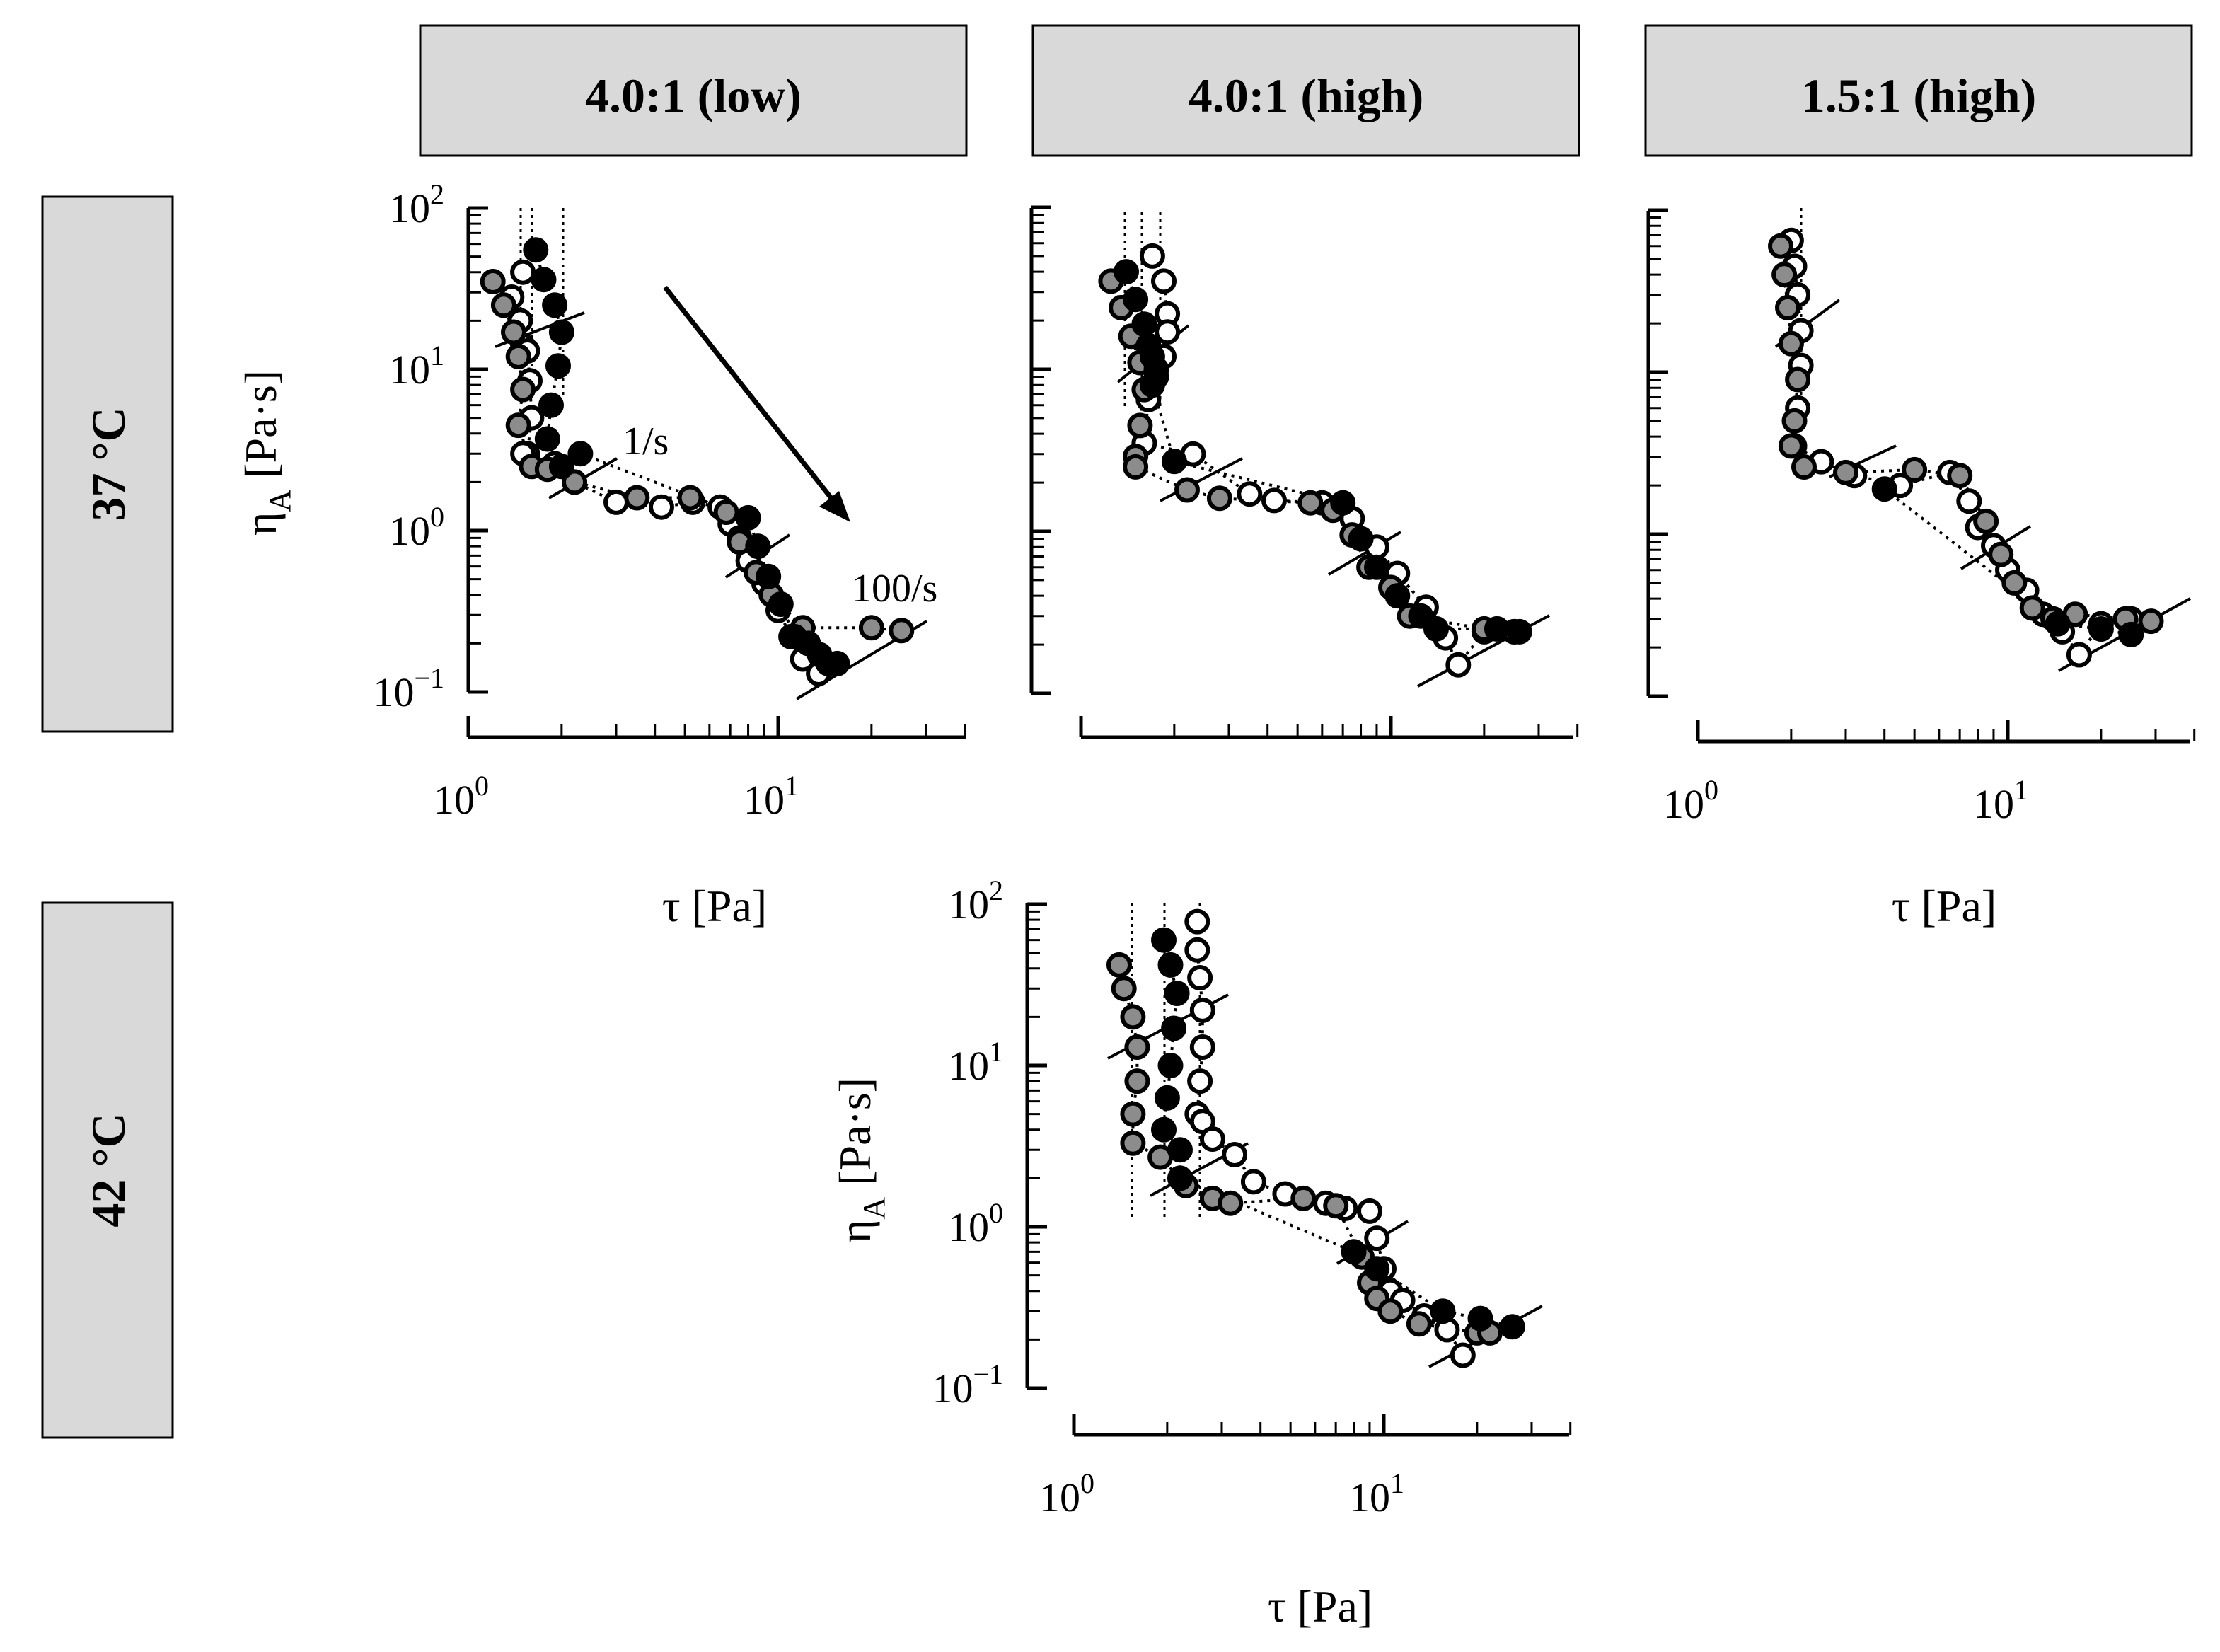 The image size is (2220, 1652). Describe the element at coordinates (835, 506) in the screenshot. I see `trend-arrowhead` at that location.